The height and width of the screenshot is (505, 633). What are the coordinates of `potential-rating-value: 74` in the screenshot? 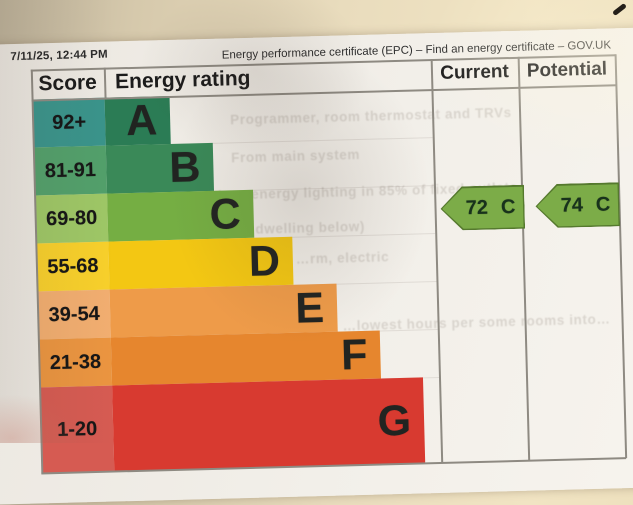 It's located at (572, 205).